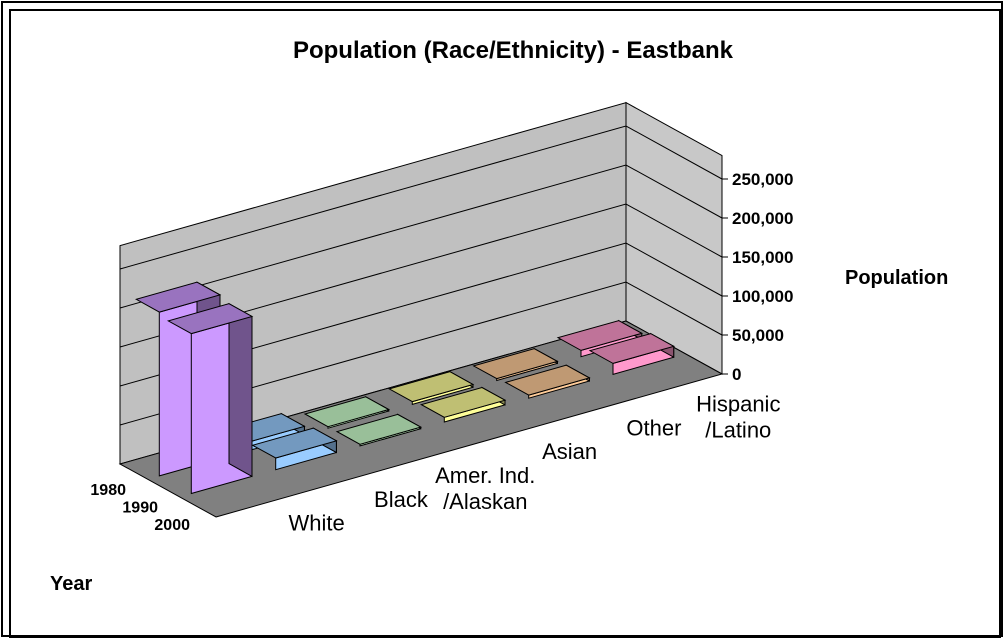  Describe the element at coordinates (71, 584) in the screenshot. I see `depth-axis-title: Year` at that location.